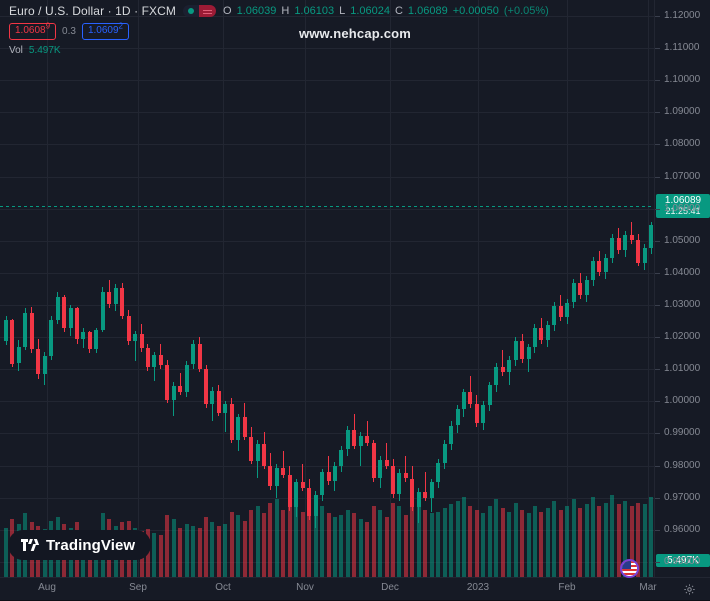 The width and height of the screenshot is (710, 601). I want to click on last-price-time: 21:25:41, so click(683, 211).